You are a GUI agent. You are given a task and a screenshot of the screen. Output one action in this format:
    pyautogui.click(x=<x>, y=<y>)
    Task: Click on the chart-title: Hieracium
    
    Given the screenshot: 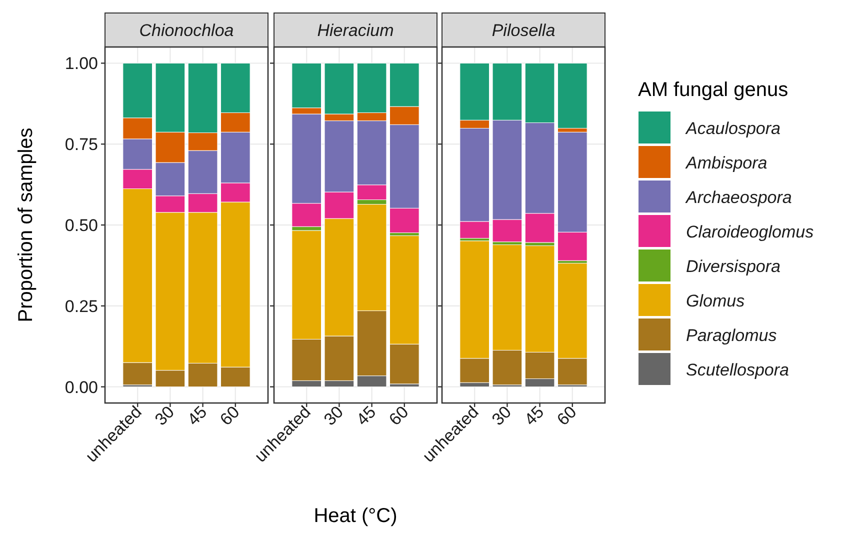 What is the action you would take?
    pyautogui.click(x=355, y=30)
    